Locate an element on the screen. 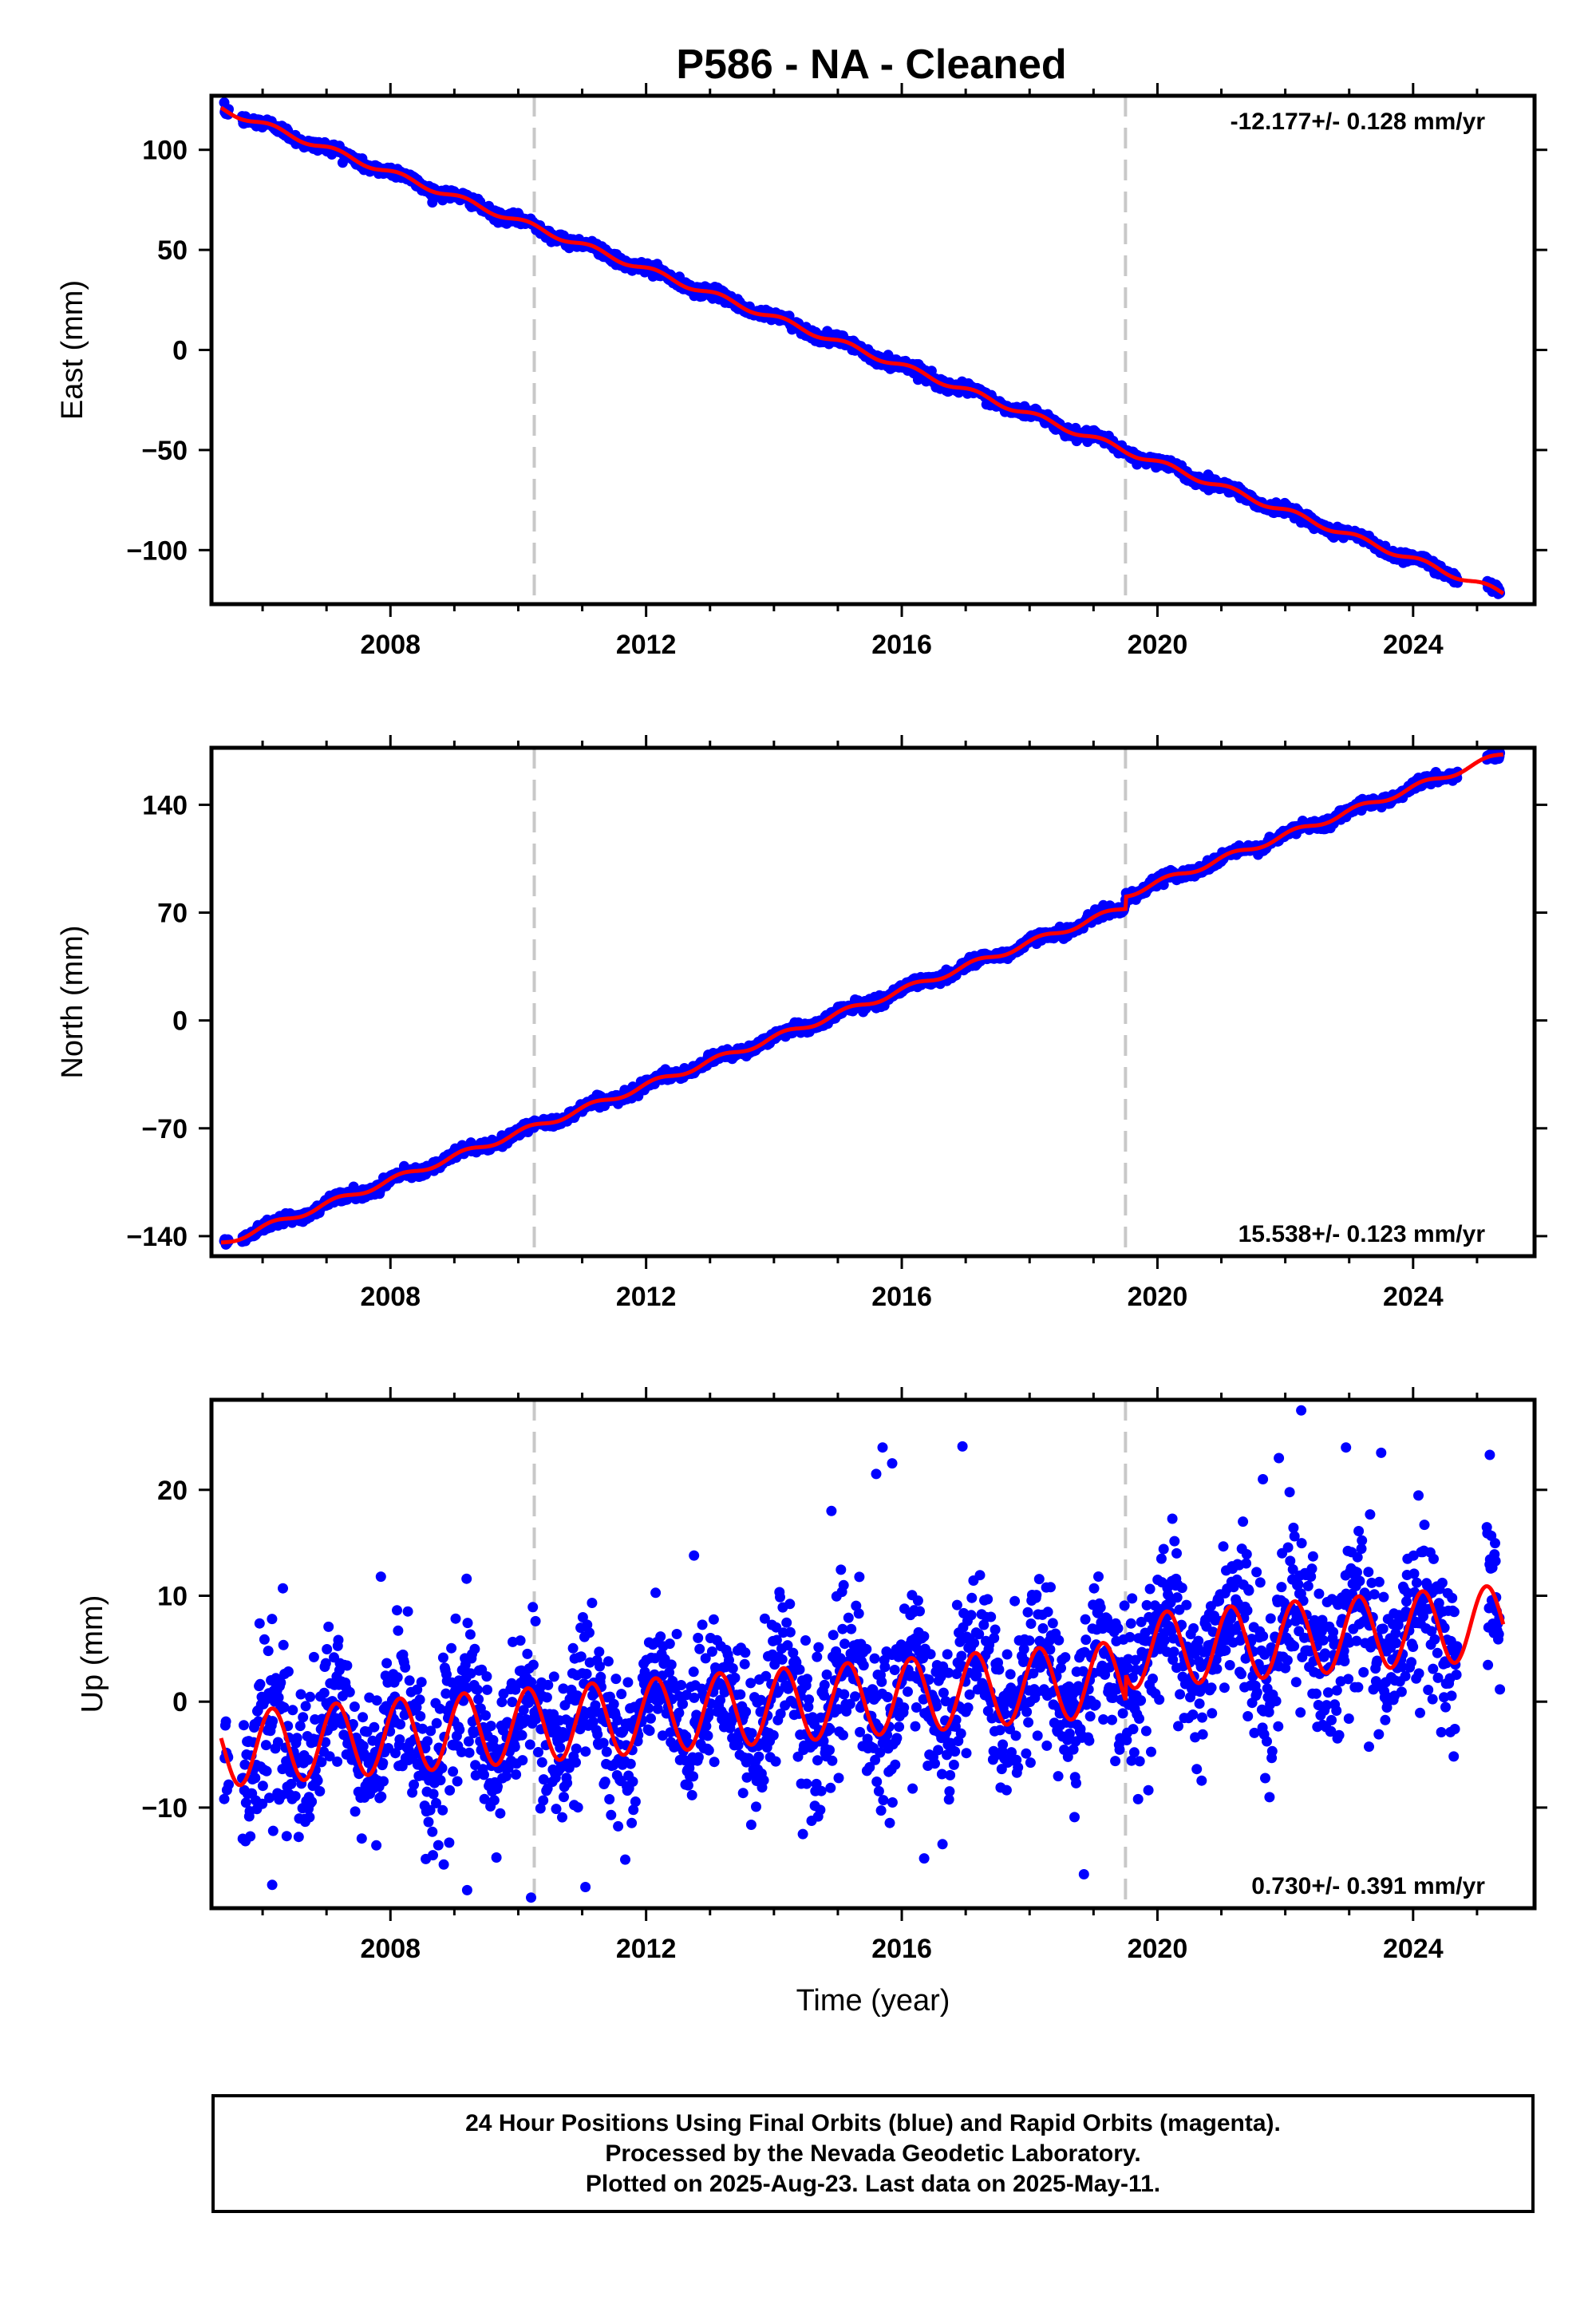  figure-title: P586 - NA - Cleaned is located at coordinates (871, 64).